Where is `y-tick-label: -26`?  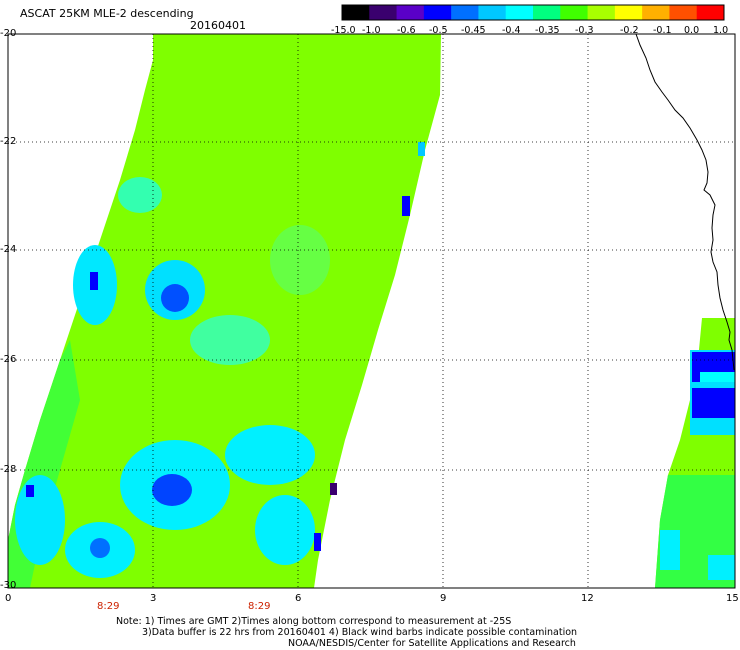
y-tick-label: -26 is located at coordinates (8, 359).